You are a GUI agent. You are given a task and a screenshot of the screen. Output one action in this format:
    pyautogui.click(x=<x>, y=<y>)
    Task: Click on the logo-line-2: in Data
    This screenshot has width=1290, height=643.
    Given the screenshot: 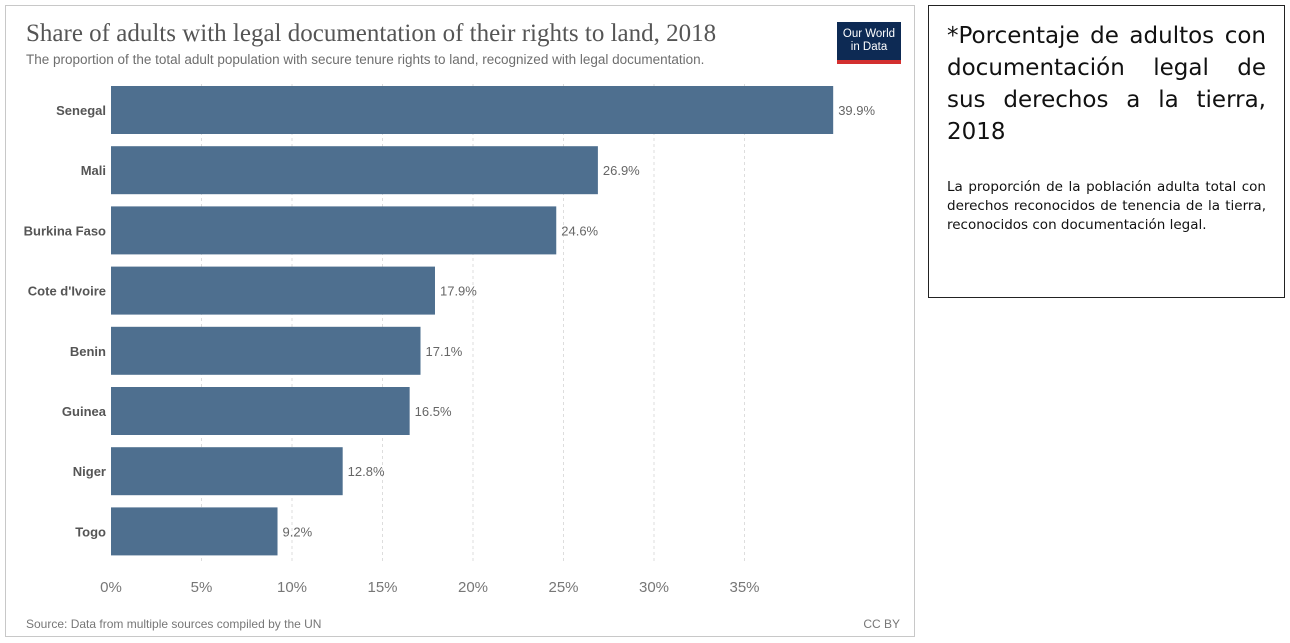 What is the action you would take?
    pyautogui.click(x=869, y=47)
    